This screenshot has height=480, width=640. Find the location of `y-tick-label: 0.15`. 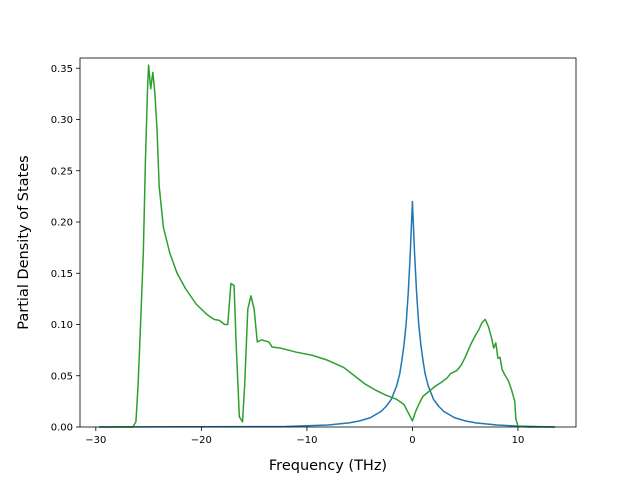

y-tick-label: 0.15 is located at coordinates (62, 274).